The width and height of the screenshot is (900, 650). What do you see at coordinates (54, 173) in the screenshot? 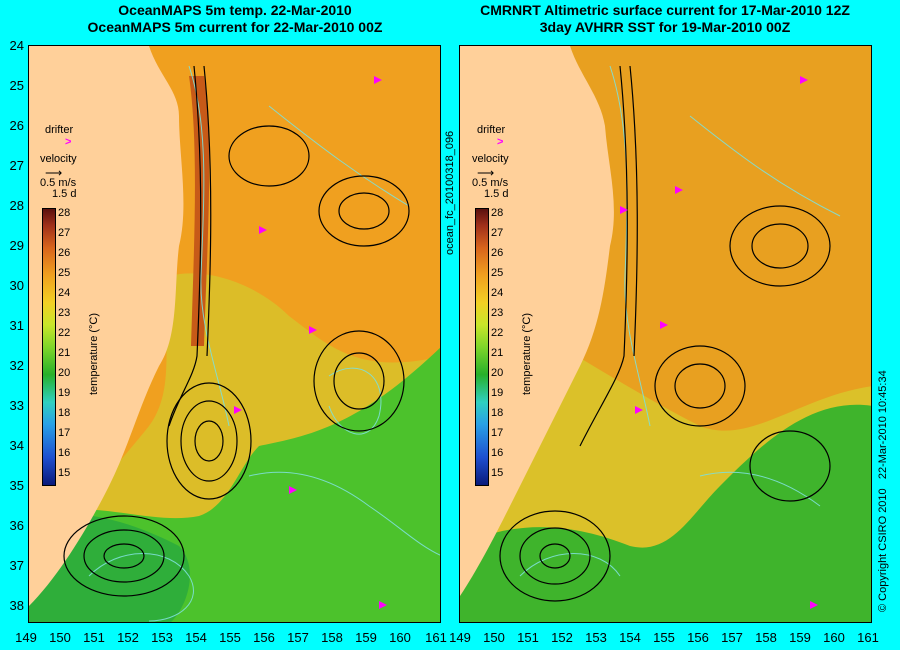
I see `velocity-arrow-icon: ⟶` at bounding box center [54, 173].